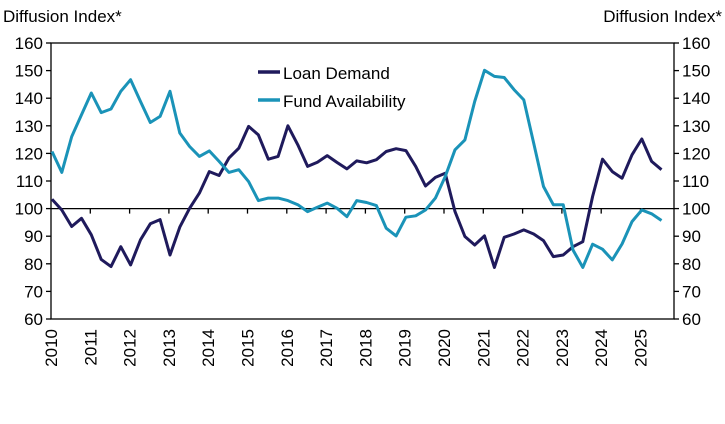  I want to click on x-tick-label: 2017, so click(326, 348).